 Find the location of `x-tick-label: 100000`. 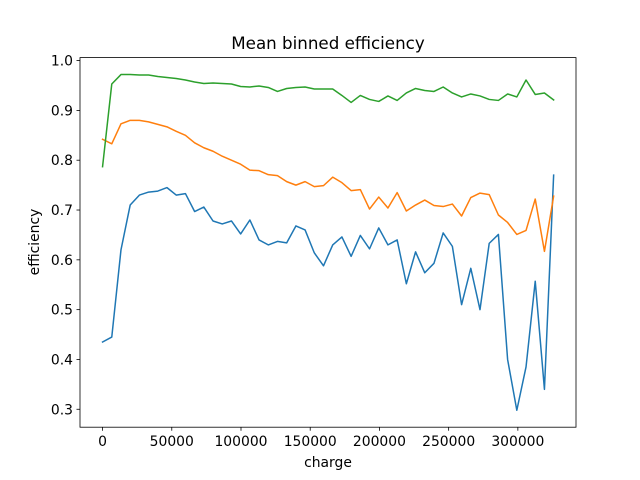

x-tick-label: 100000 is located at coordinates (240, 442).